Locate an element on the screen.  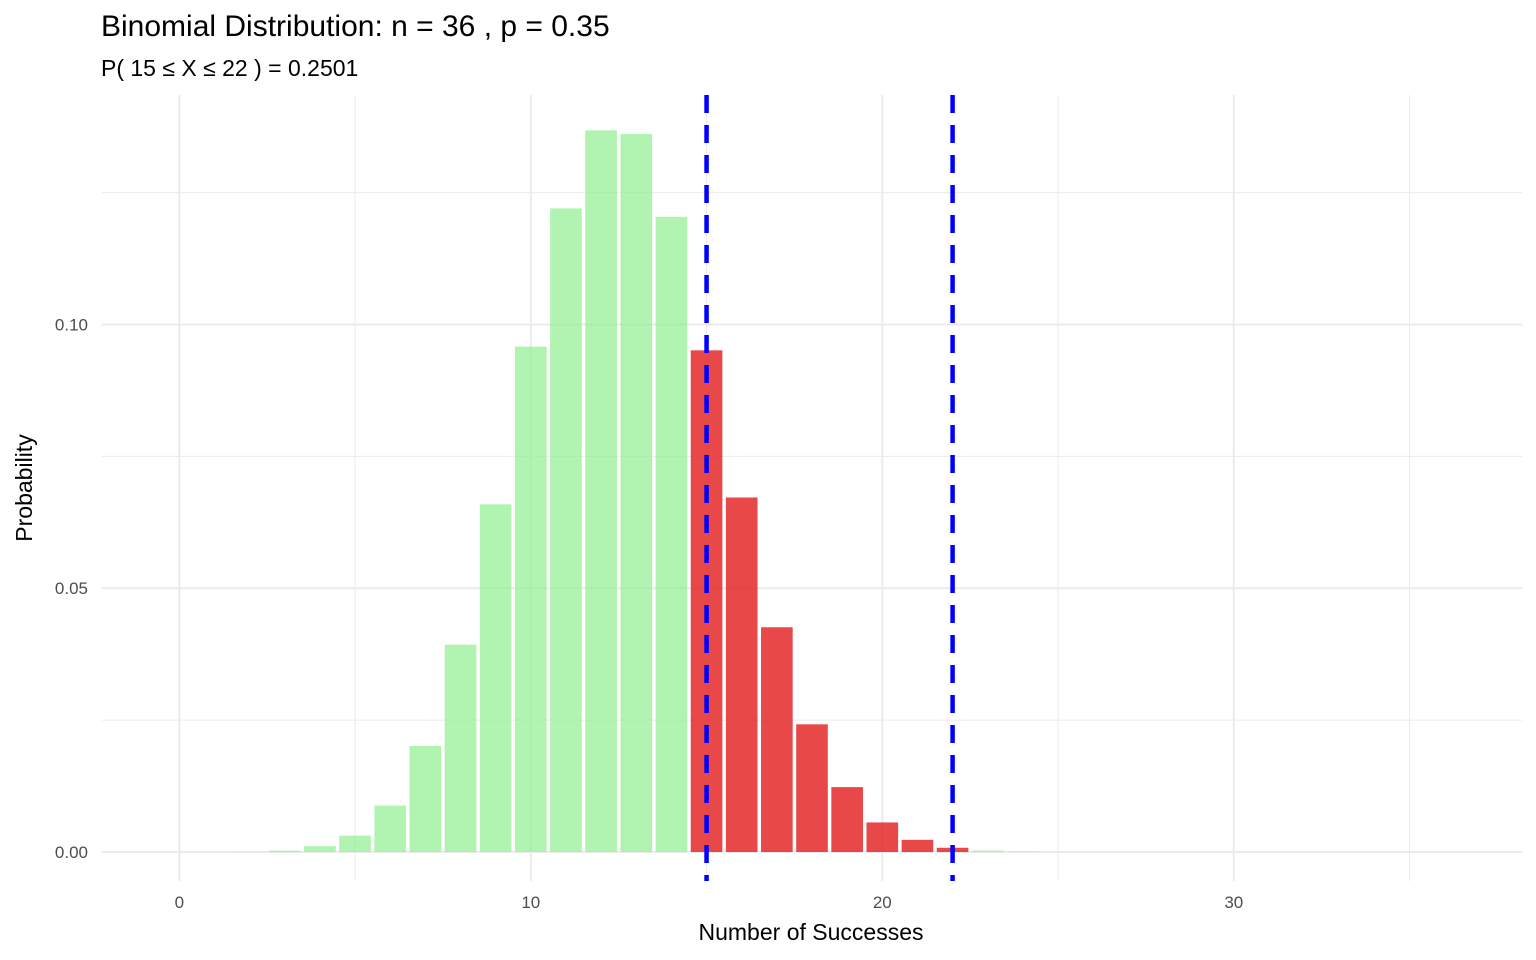
chart-subtitle: P( 15 ≤ X ≤ 22 ) = 0.2501 is located at coordinates (229, 68).